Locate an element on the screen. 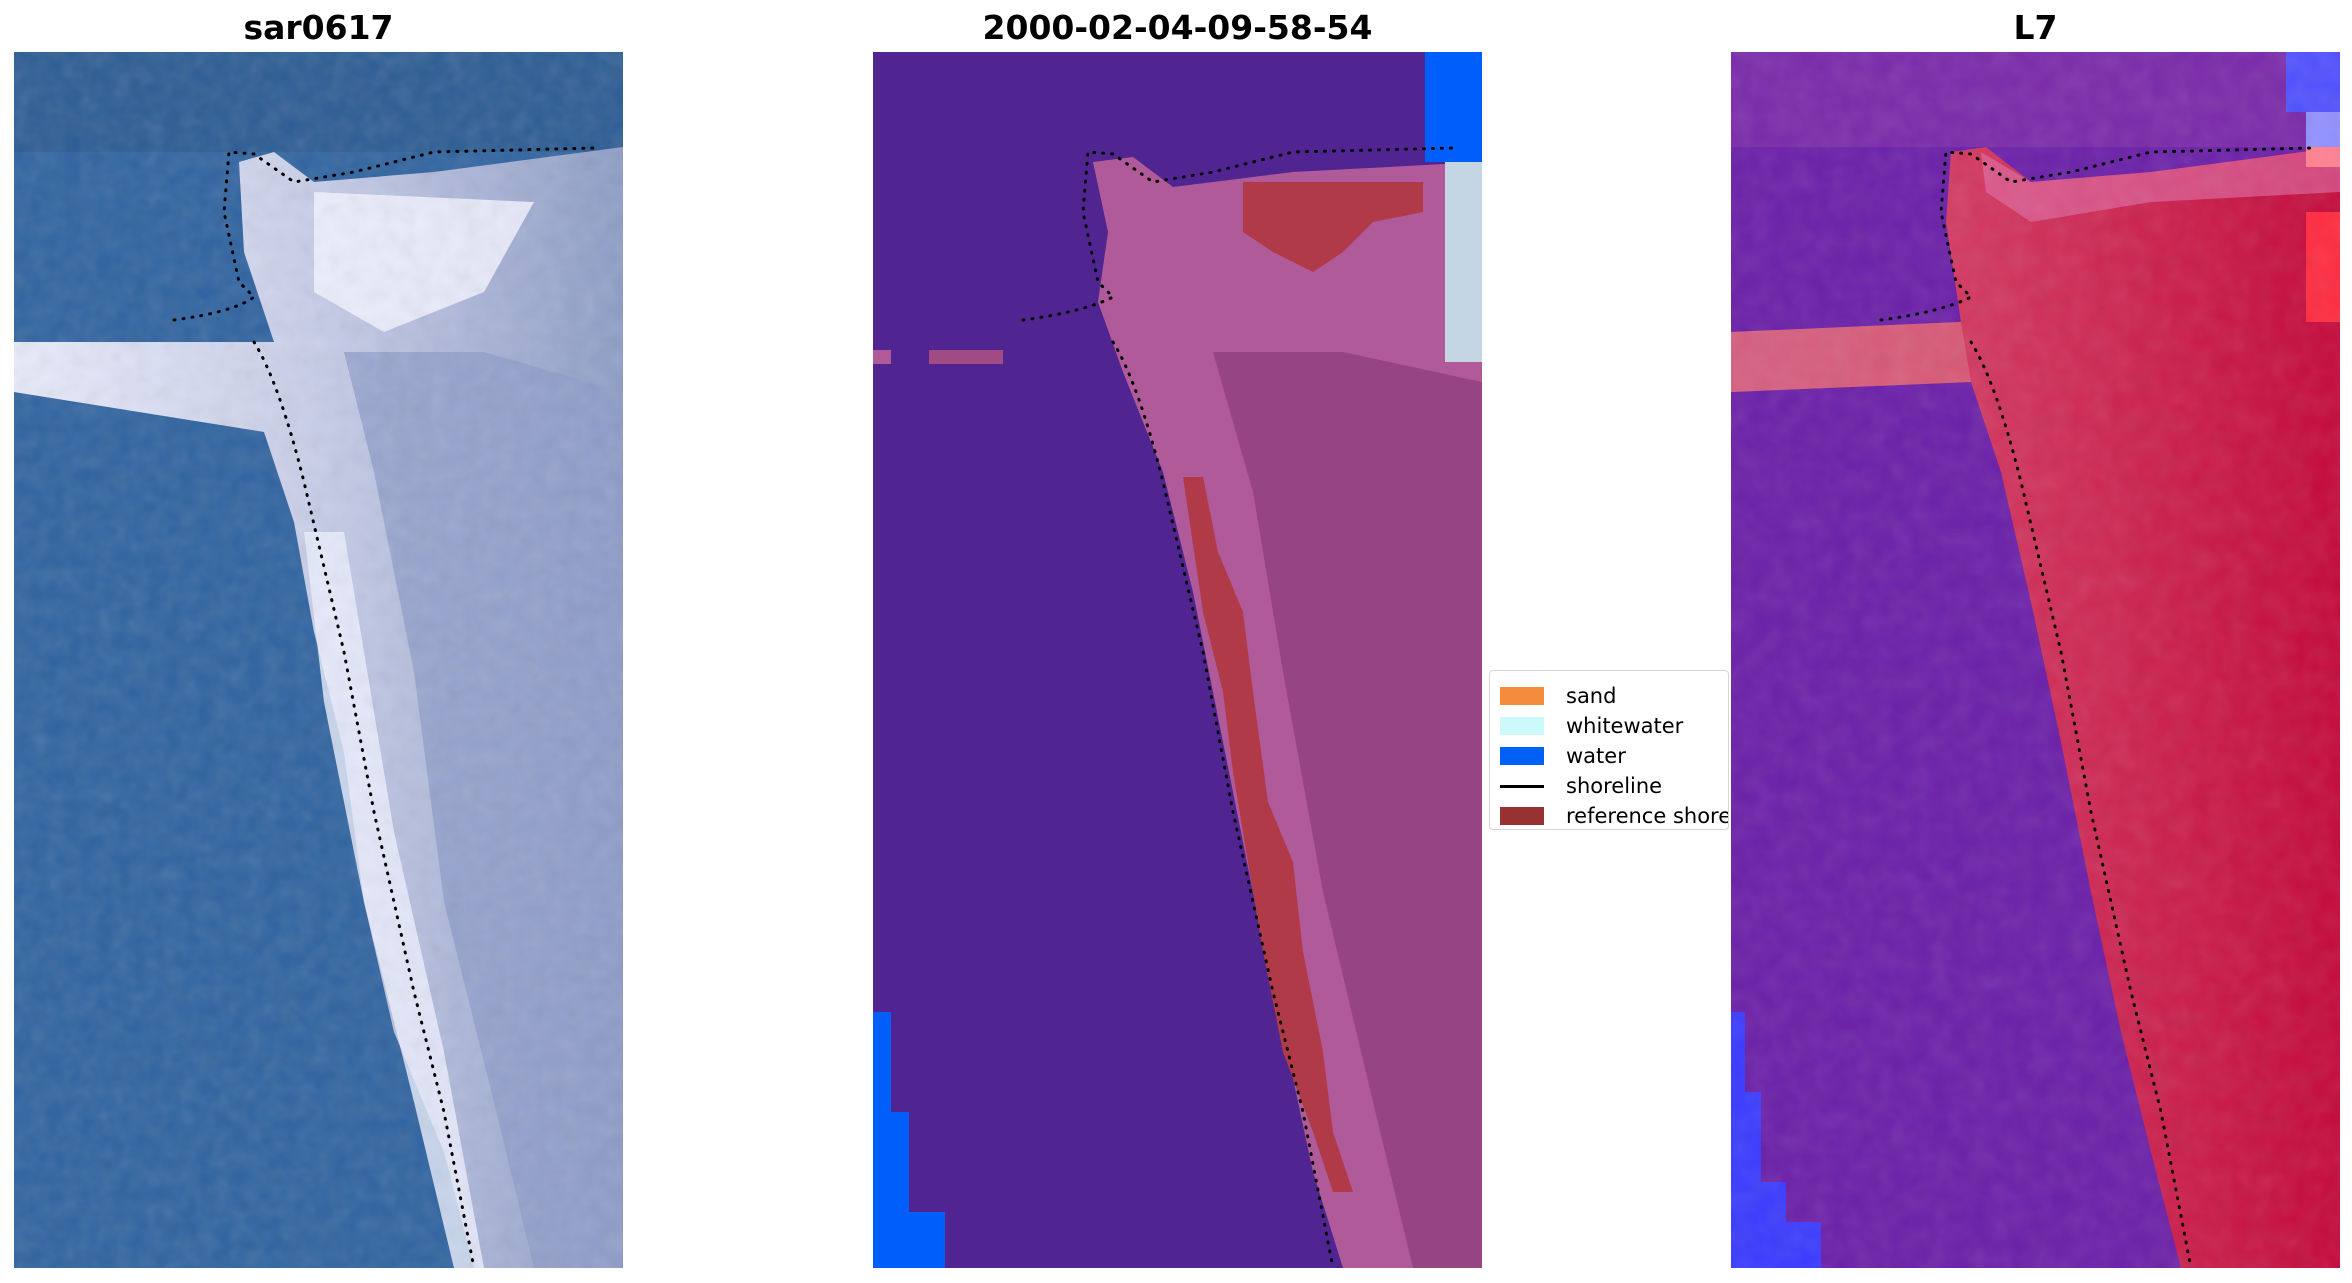 Image resolution: width=2352 pixels, height=1283 pixels. reference-top is located at coordinates (1333, 227).